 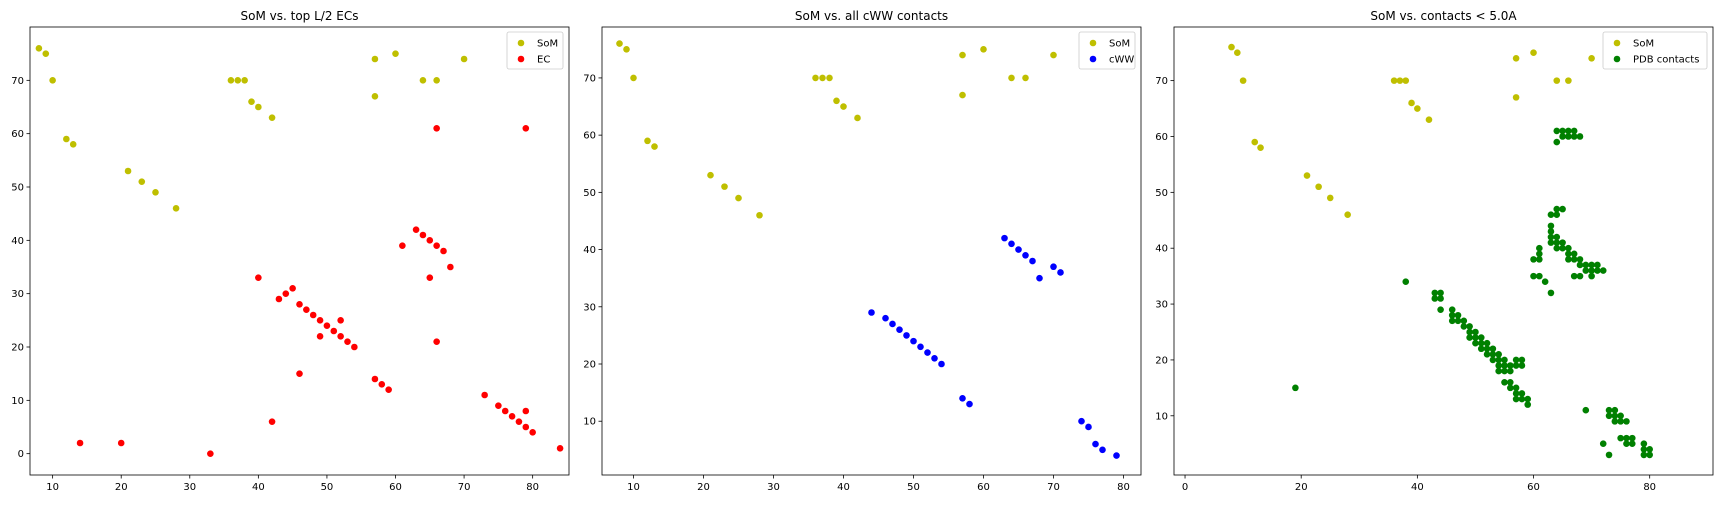 What do you see at coordinates (1121, 60) in the screenshot?
I see `legend-label: cWW` at bounding box center [1121, 60].